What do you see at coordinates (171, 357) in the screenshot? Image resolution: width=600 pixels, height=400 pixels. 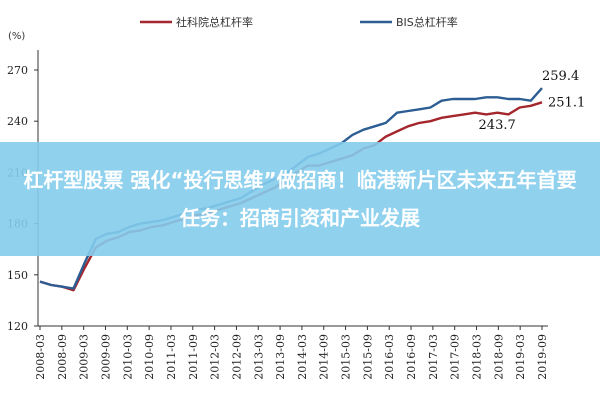 I see `x-tick-label: 2011-03` at bounding box center [171, 357].